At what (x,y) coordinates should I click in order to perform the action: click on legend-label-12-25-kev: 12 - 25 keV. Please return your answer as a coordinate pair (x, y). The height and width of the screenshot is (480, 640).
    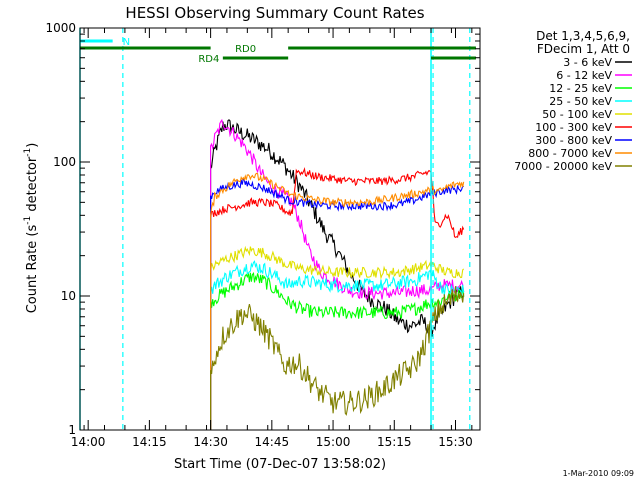
    Looking at the image, I should click on (580, 88).